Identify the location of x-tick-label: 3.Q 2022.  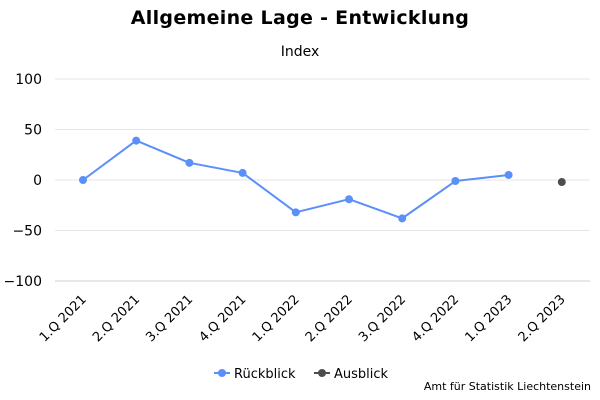
(382, 318).